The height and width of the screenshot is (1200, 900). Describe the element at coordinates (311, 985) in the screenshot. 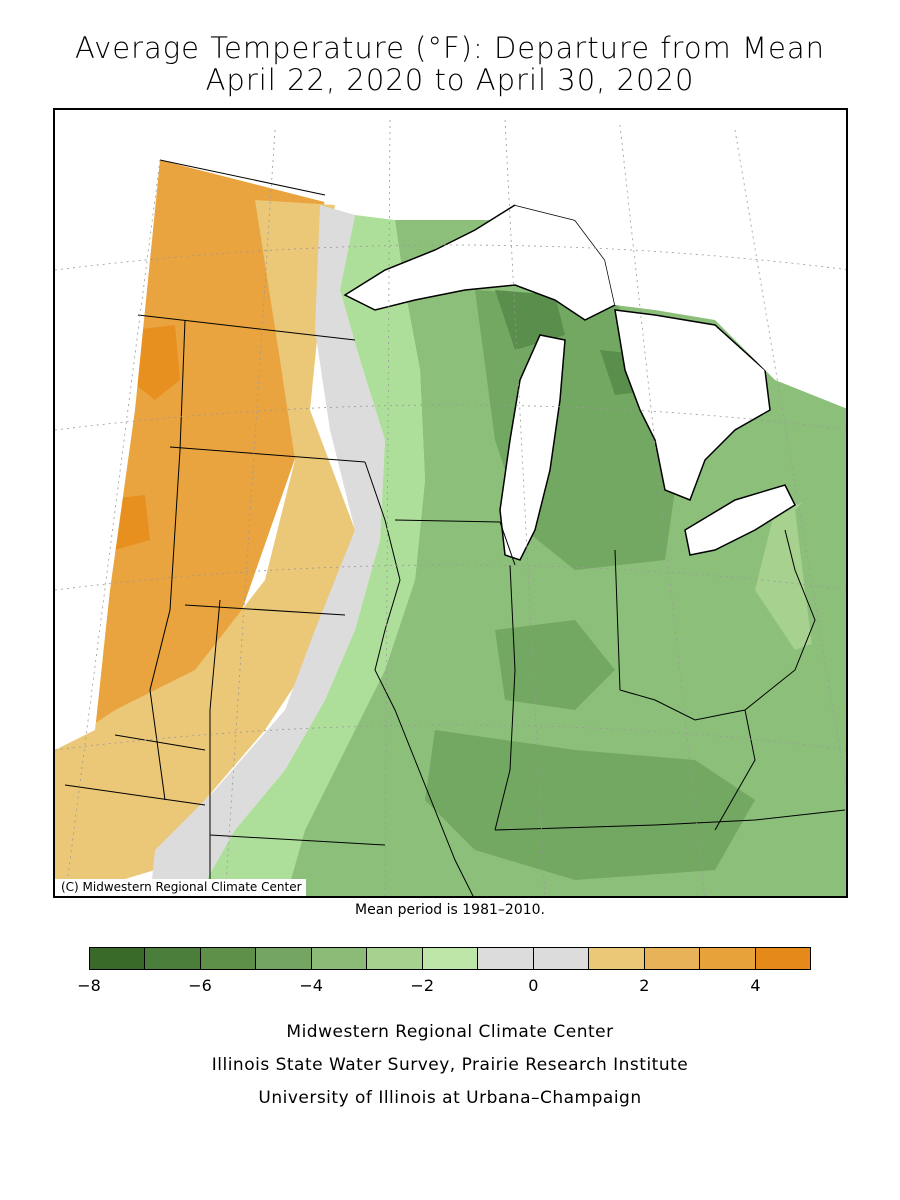

I see `legend-tick-label: −4` at that location.